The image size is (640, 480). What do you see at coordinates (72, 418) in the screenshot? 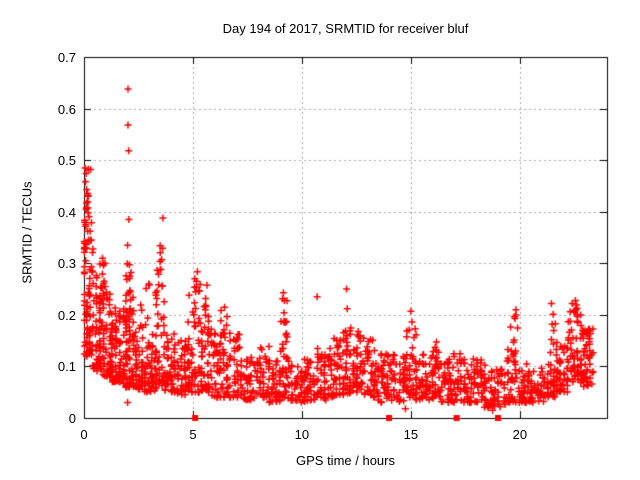
I see `y-tick-label: 0` at bounding box center [72, 418].